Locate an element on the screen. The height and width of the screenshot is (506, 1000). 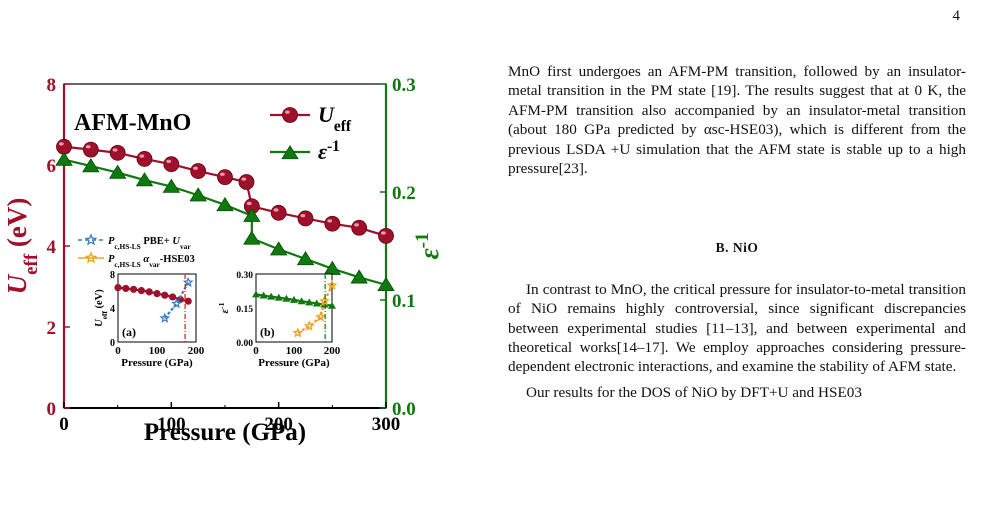
x-tick-label: 100 is located at coordinates (171, 424).